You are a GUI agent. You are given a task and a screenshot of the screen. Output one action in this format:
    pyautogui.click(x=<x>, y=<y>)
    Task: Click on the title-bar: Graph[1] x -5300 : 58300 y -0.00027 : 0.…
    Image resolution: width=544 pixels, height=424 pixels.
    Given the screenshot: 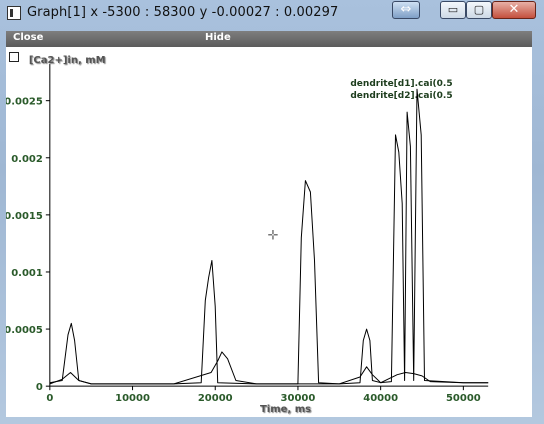 What is the action you would take?
    pyautogui.click(x=272, y=14)
    